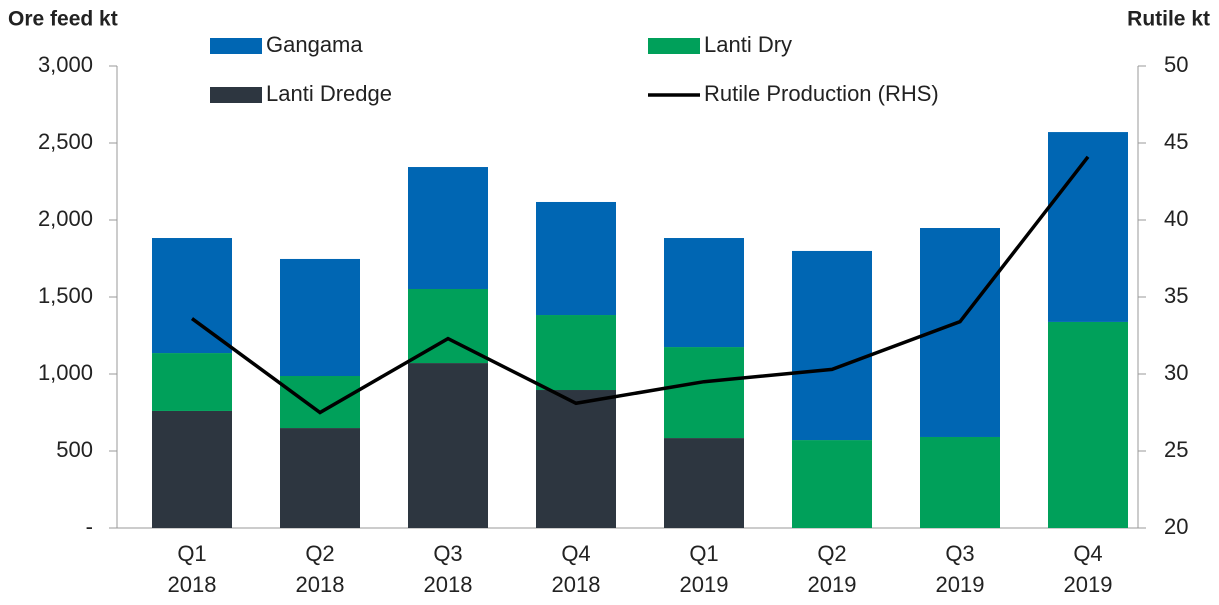 The width and height of the screenshot is (1219, 605). Describe the element at coordinates (1176, 449) in the screenshot. I see `y2-tick-label: 25` at that location.